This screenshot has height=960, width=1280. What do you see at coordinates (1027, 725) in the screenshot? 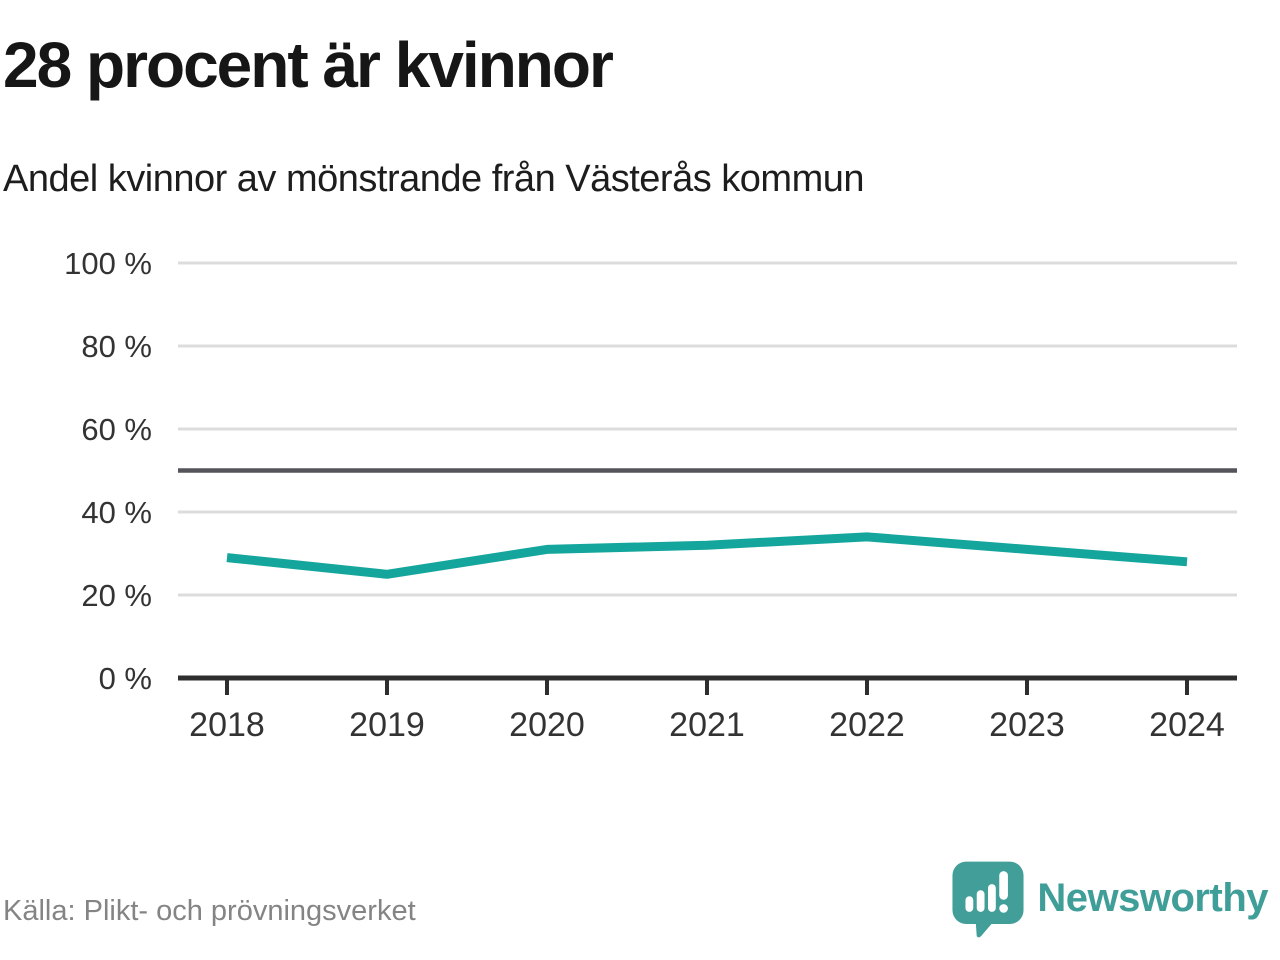
I see `x-tick-label: 2023` at bounding box center [1027, 725].